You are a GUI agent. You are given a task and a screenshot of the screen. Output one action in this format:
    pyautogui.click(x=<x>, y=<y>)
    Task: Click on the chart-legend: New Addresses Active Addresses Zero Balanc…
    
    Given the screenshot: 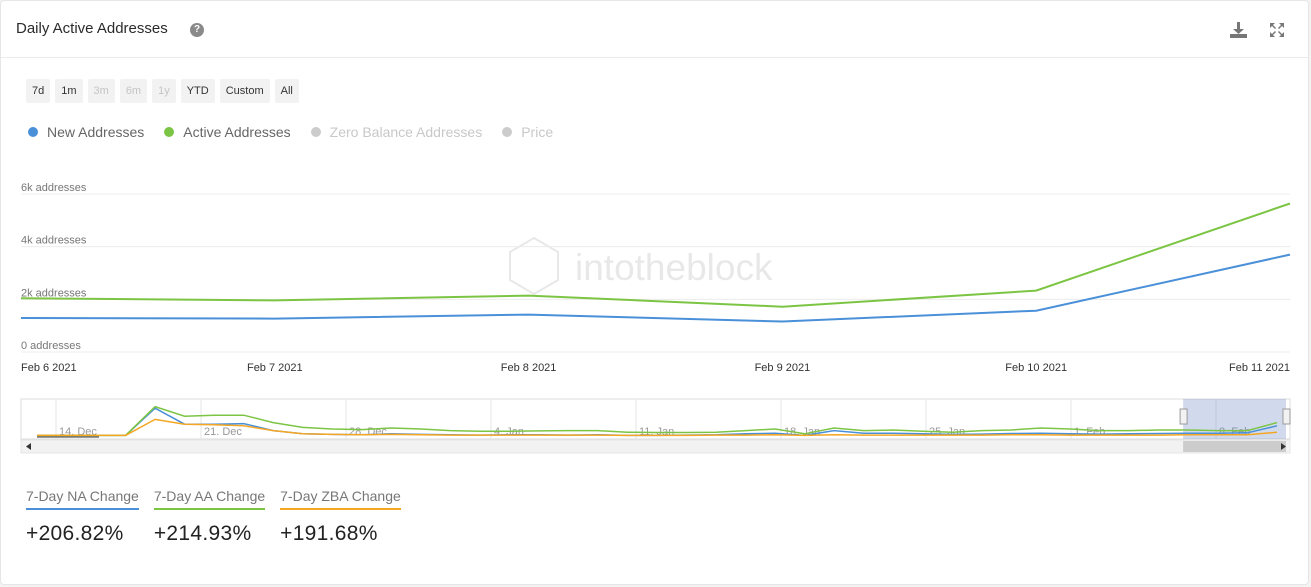 What is the action you would take?
    pyautogui.click(x=290, y=132)
    